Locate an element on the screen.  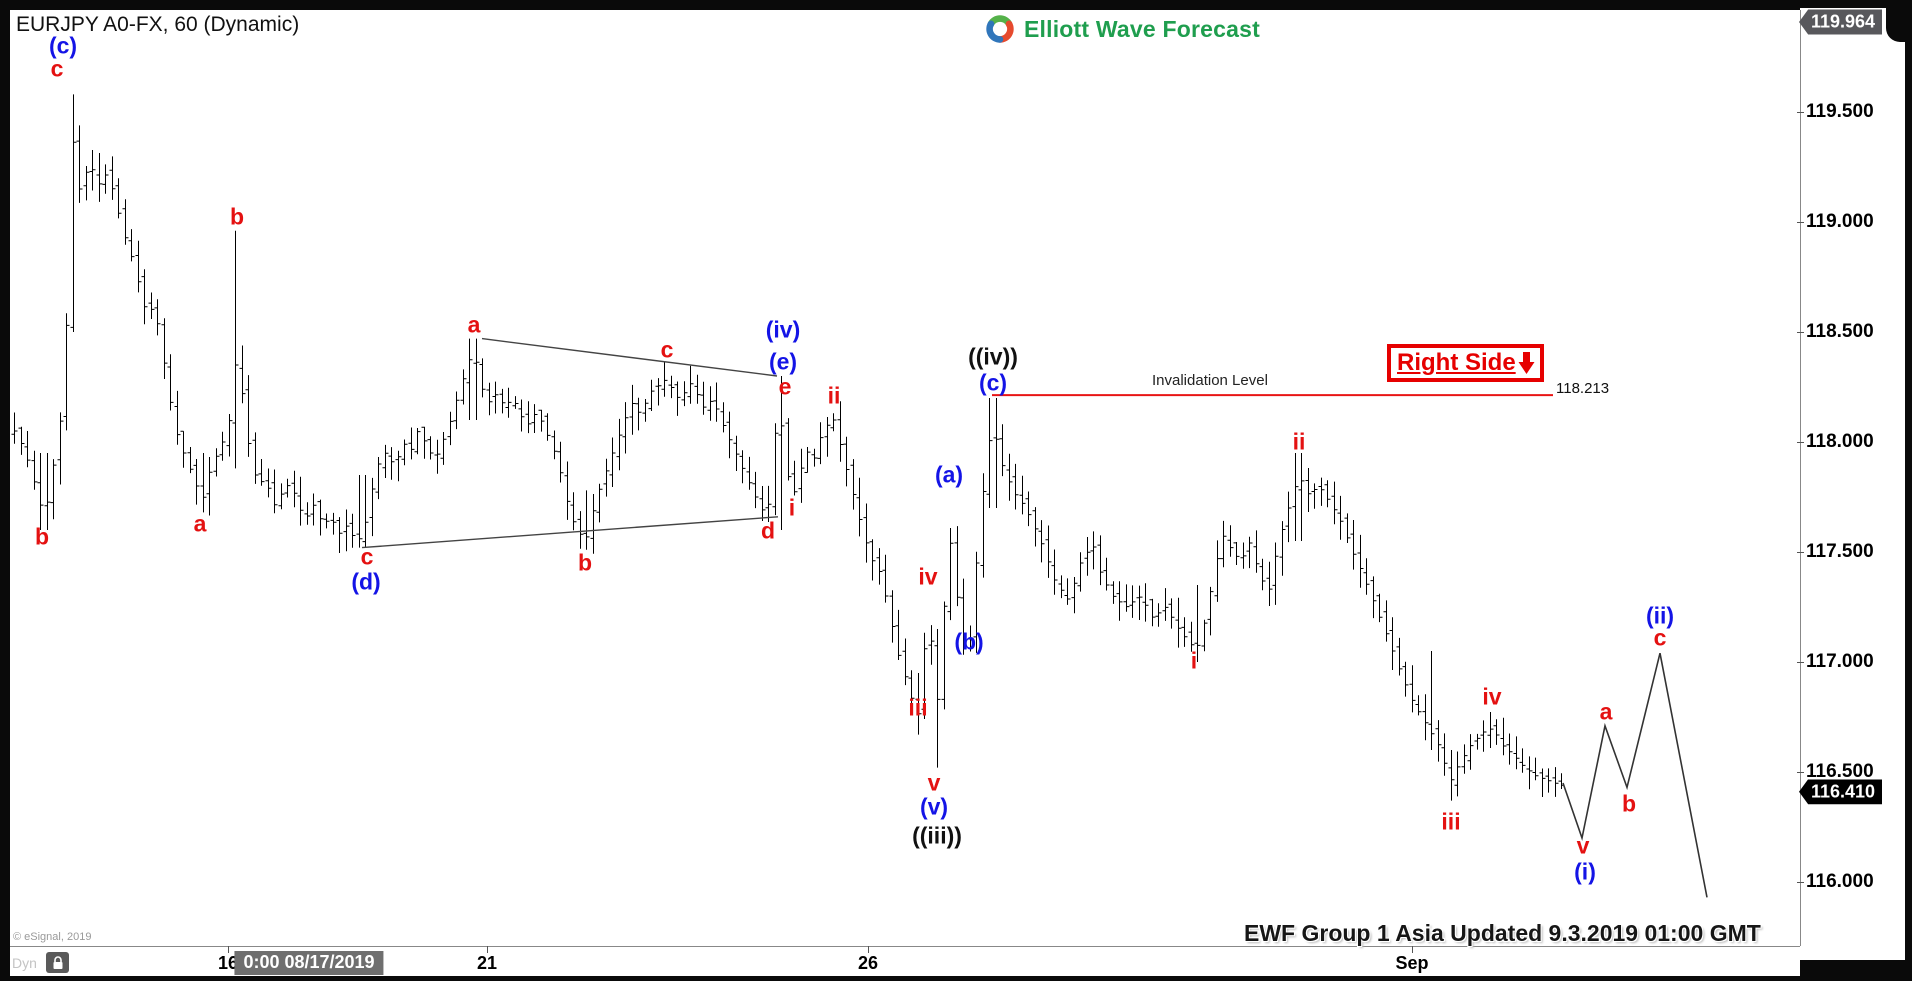
brand-logo: Elliott Wave Forecast is located at coordinates (1121, 29).